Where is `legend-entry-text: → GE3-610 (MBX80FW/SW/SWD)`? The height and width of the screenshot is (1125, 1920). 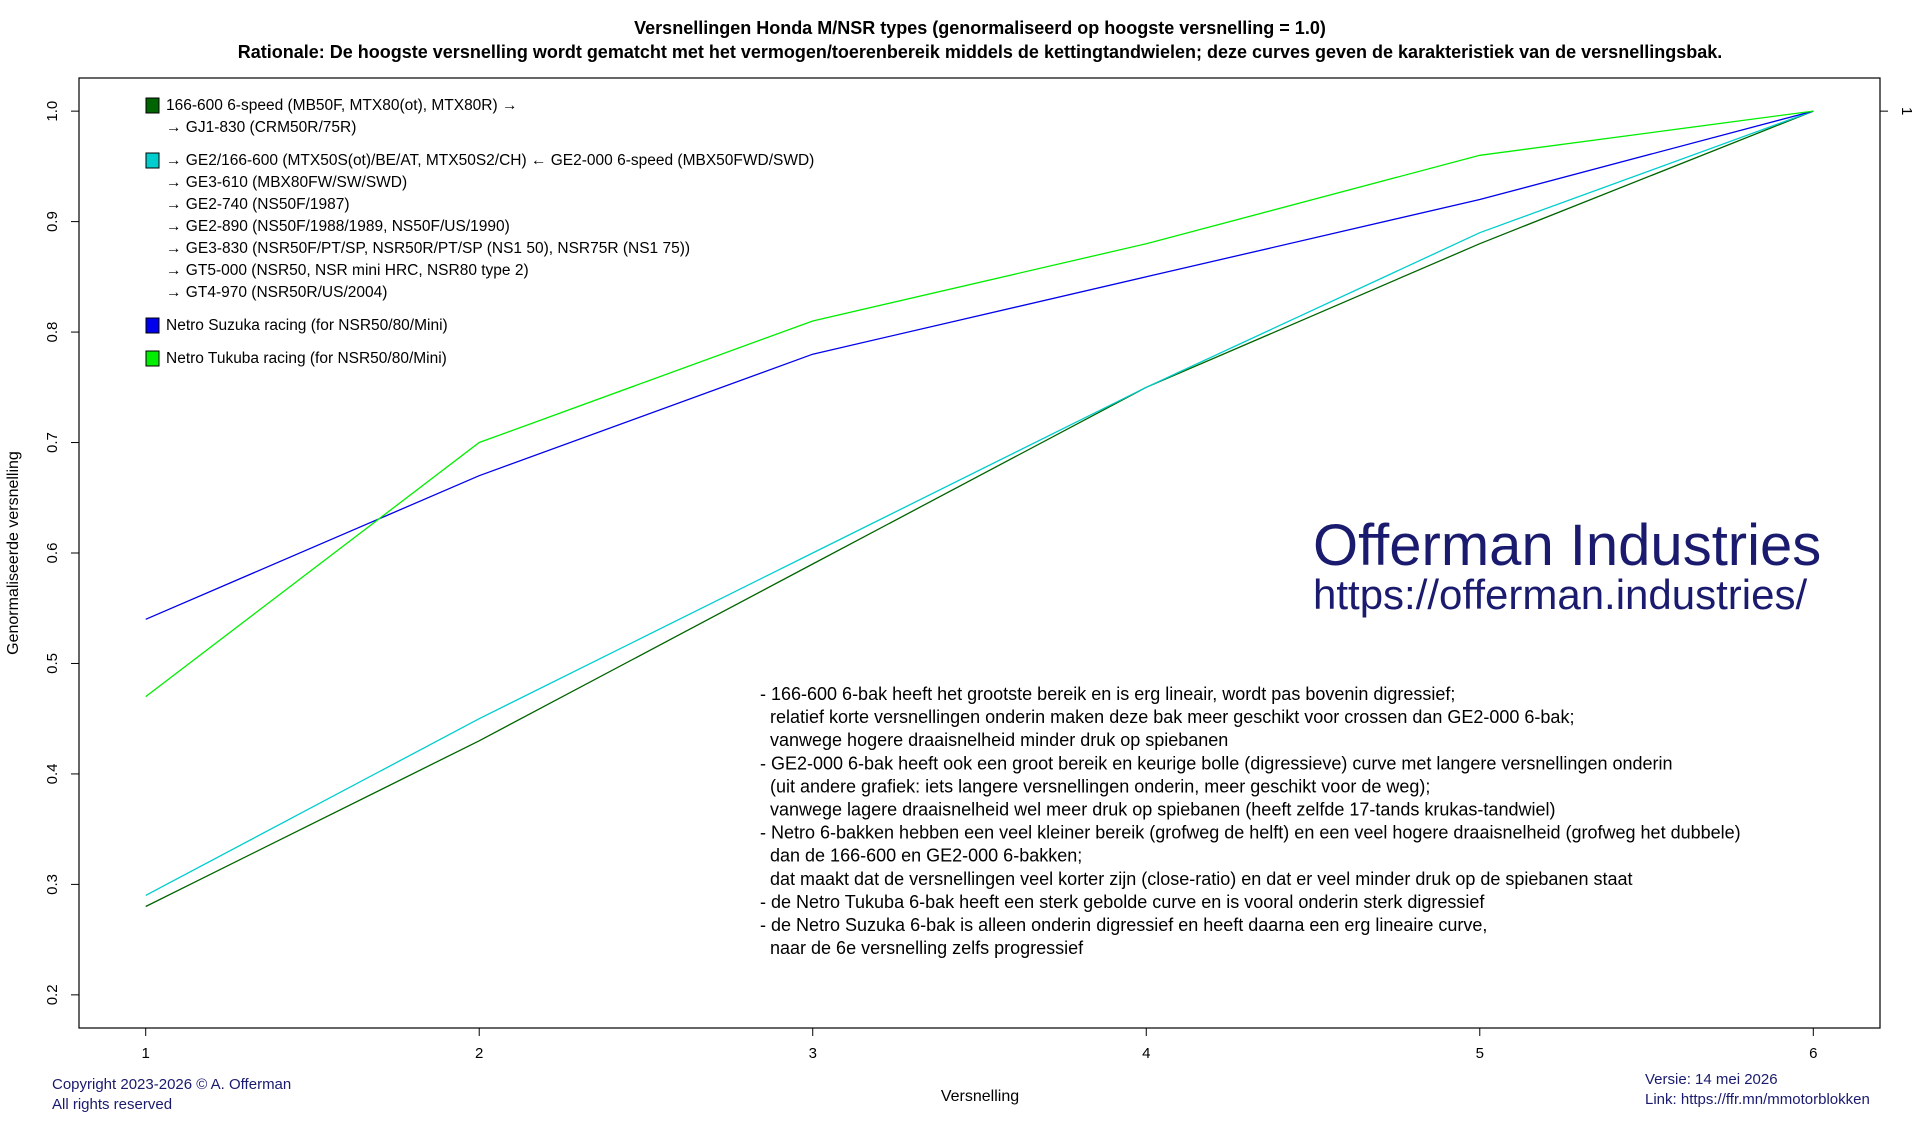
legend-entry-text: → GE3-610 (MBX80FW/SW/SWD) is located at coordinates (286, 182).